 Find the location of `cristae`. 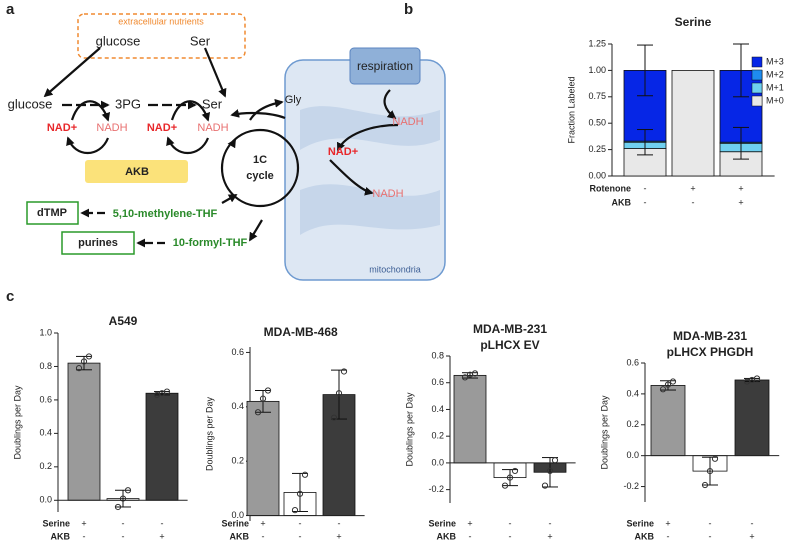

cristae is located at coordinates (370, 171).